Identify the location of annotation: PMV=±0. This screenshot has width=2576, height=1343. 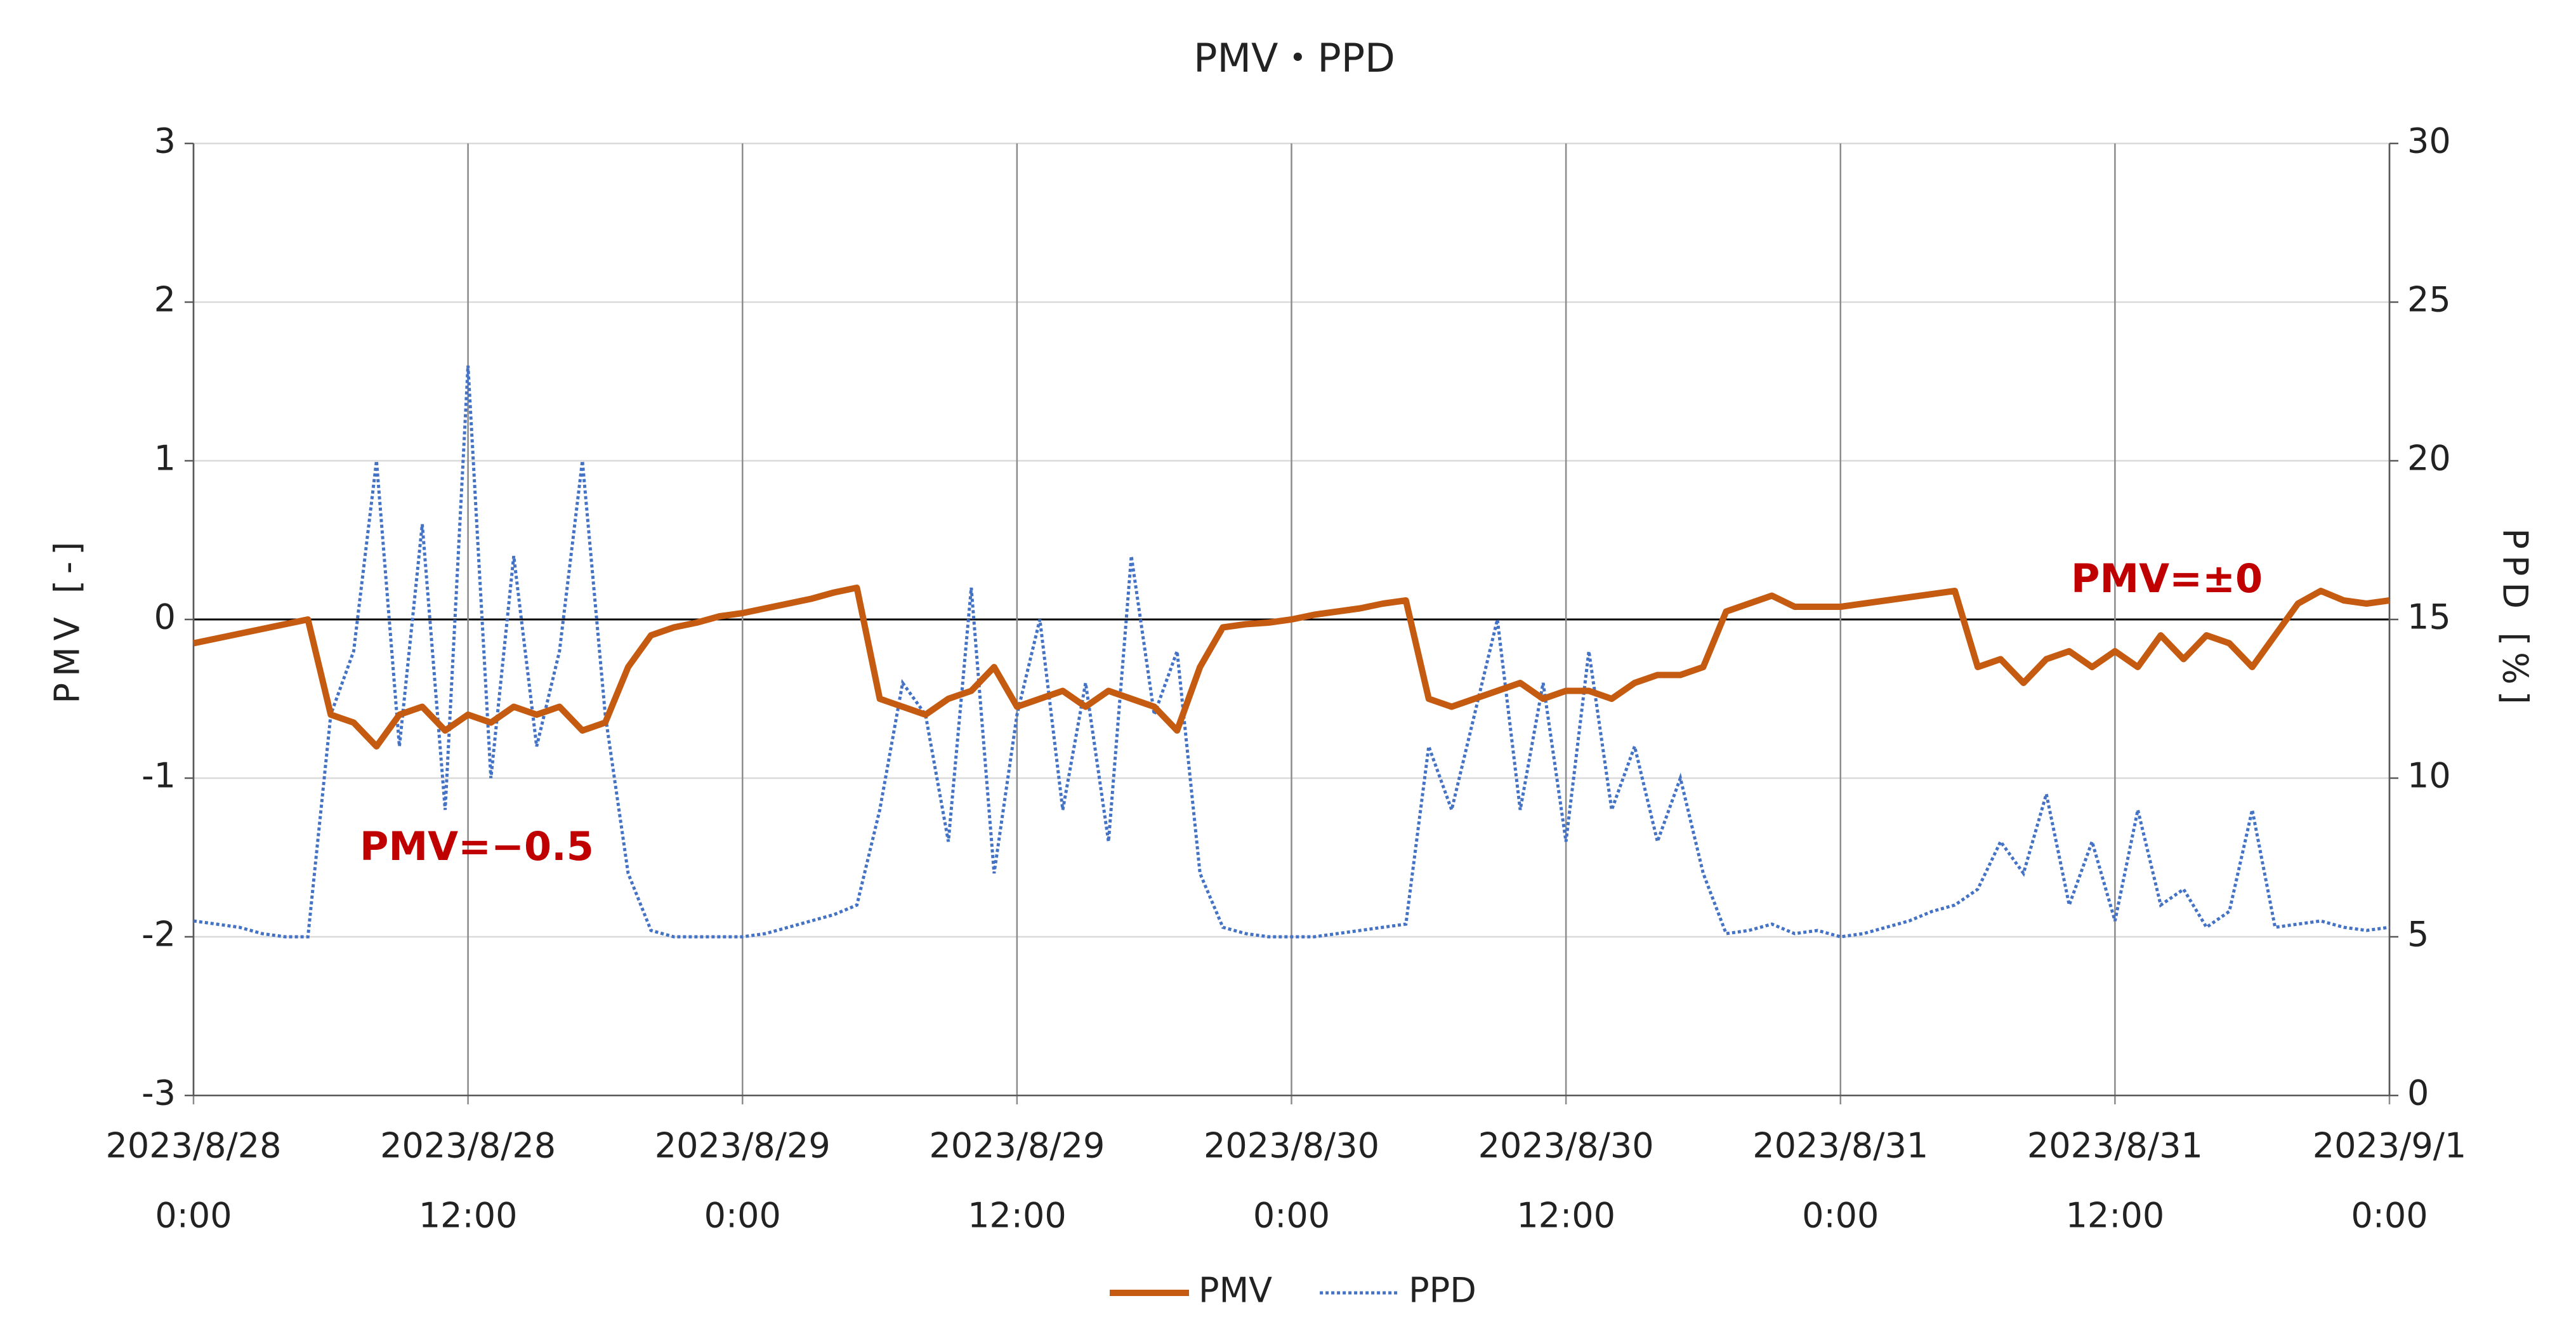
(2167, 579).